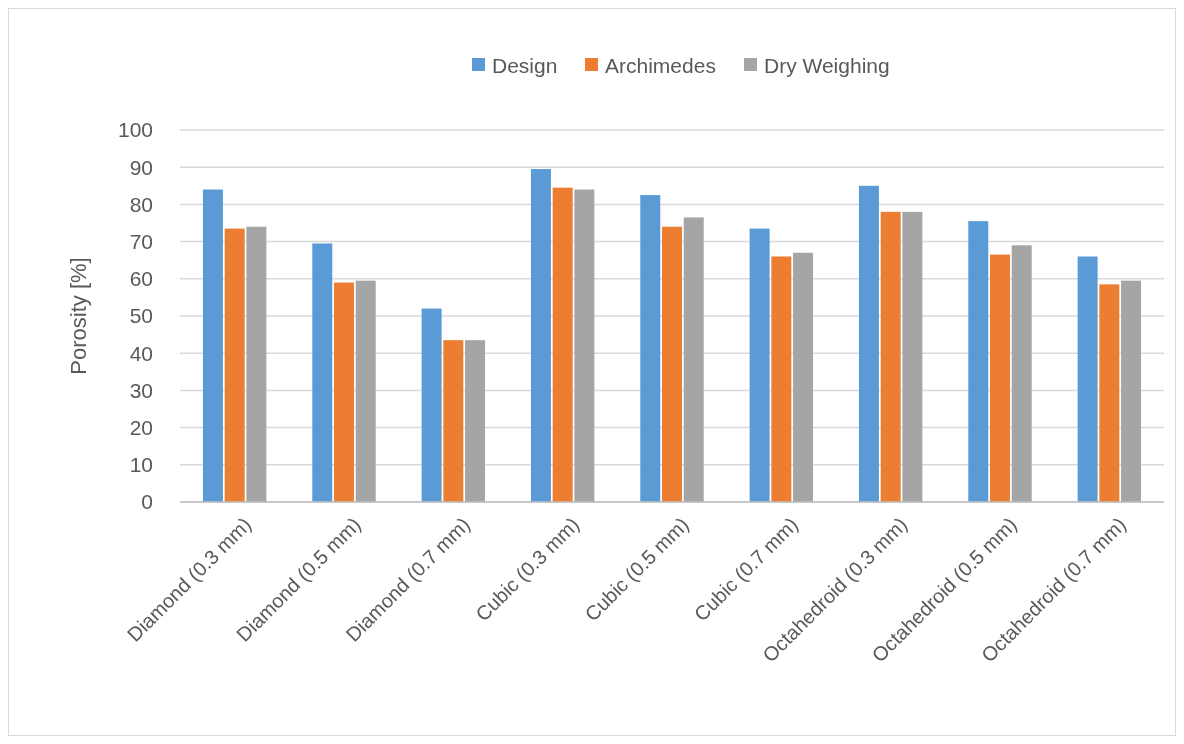 The image size is (1184, 744). I want to click on y-tick-label: 100, so click(135, 130).